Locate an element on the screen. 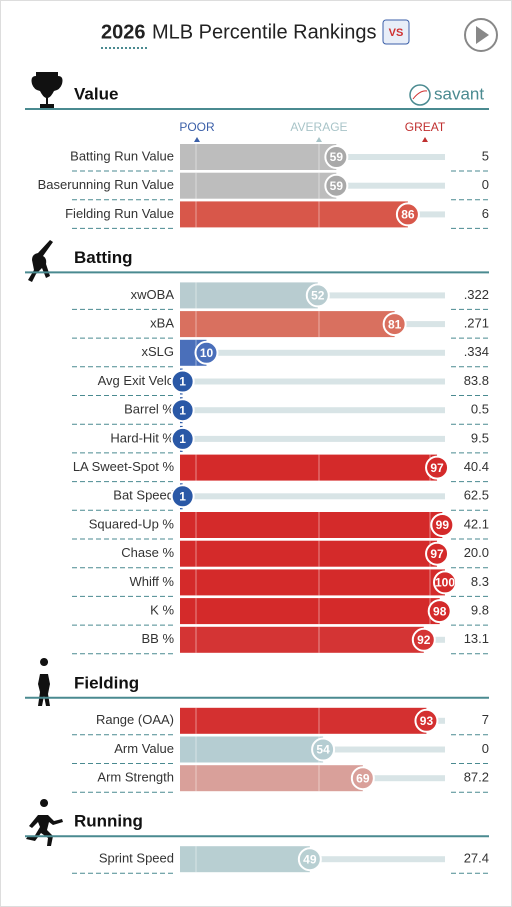  percentile-text: 59 is located at coordinates (337, 157).